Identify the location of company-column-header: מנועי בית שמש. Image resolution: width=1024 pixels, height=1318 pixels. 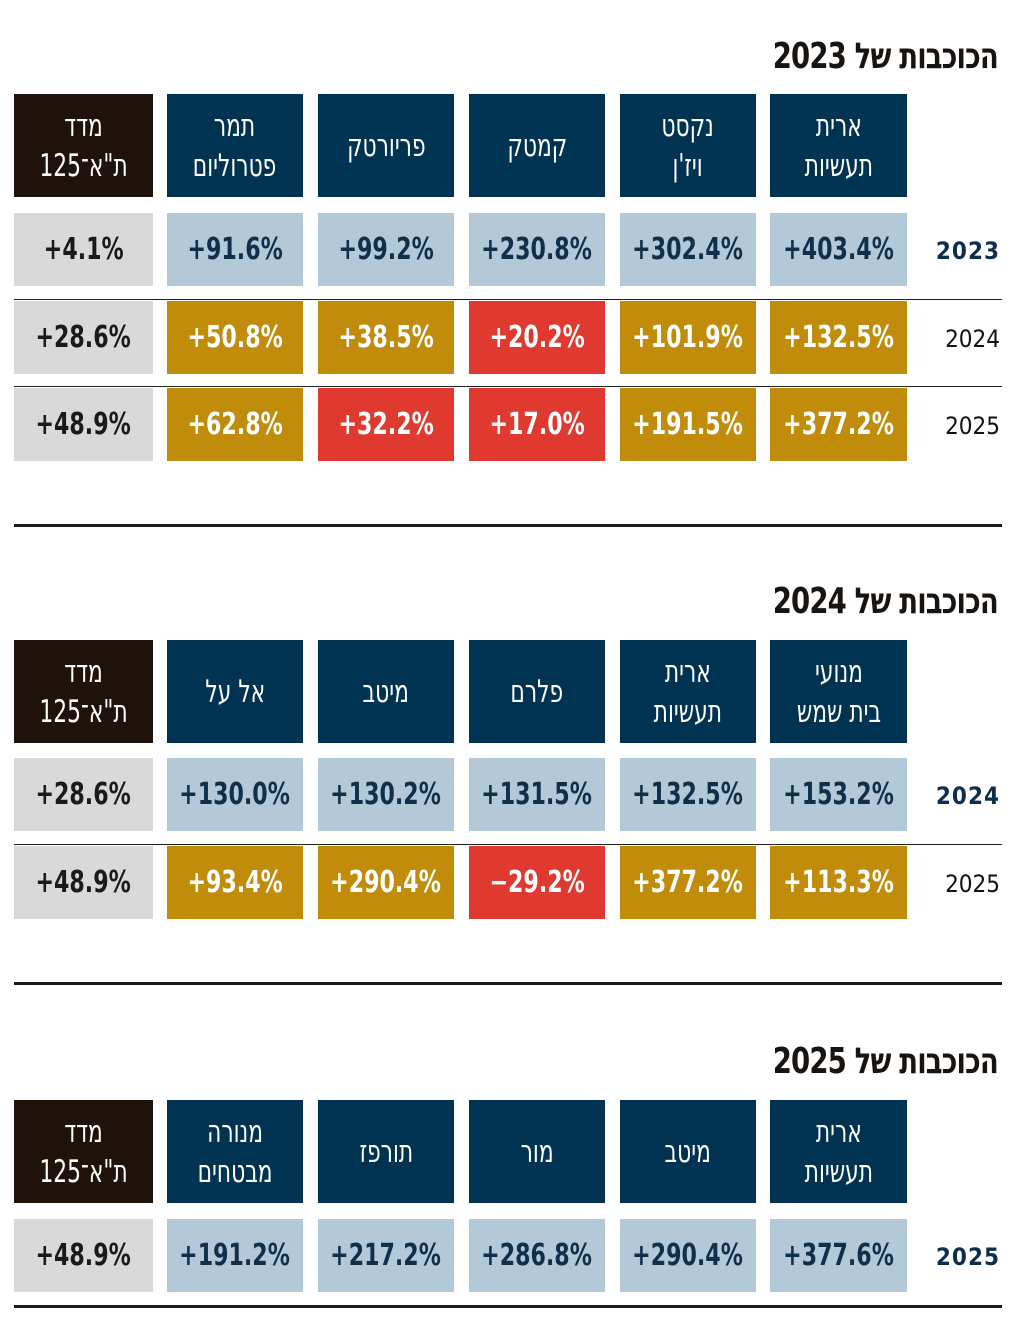
(838, 691).